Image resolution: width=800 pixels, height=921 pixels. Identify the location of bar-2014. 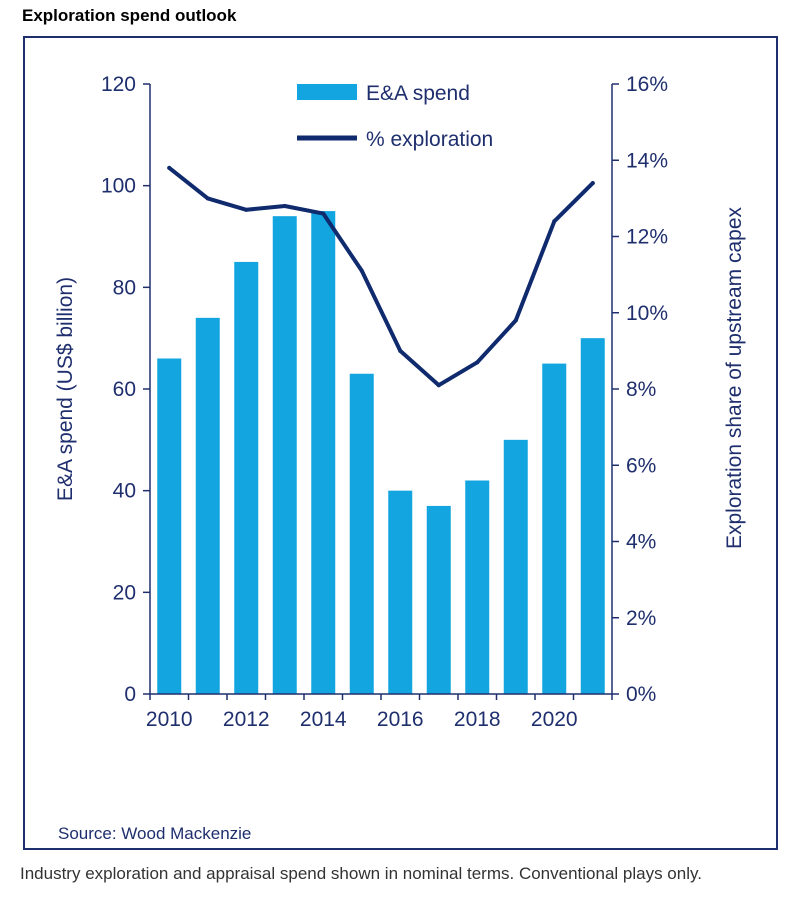
(323, 453).